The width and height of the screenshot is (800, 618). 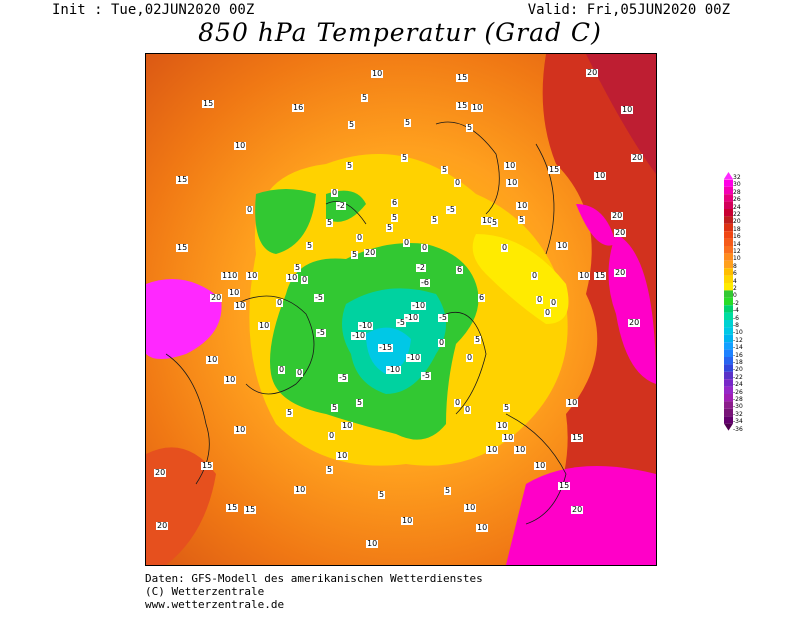 What do you see at coordinates (736, 318) in the screenshot?
I see `legend-label: -6` at bounding box center [736, 318].